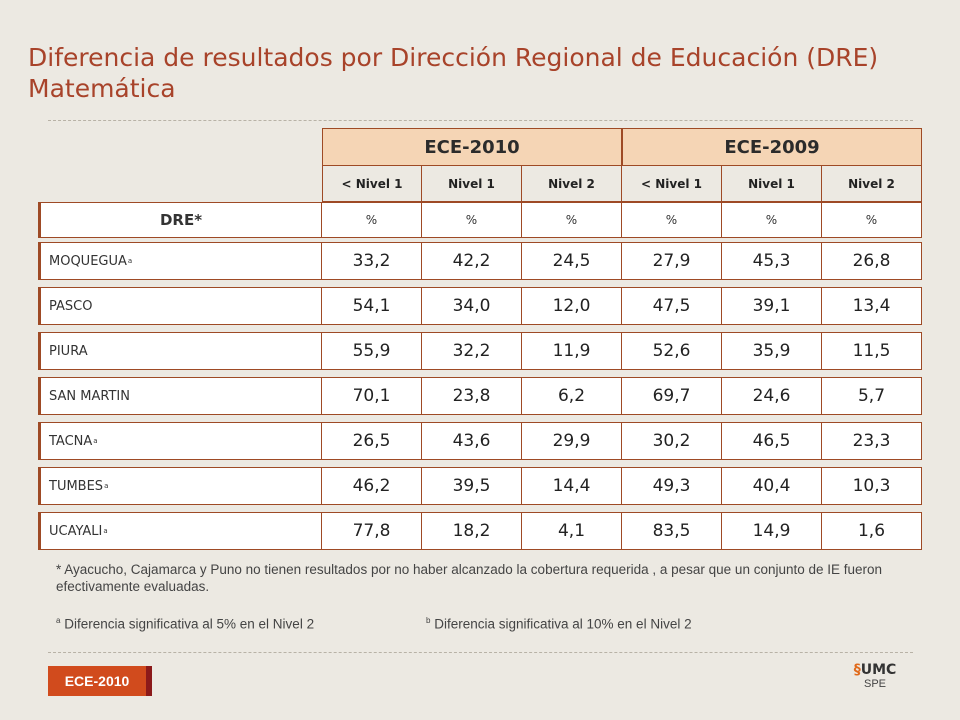  What do you see at coordinates (88, 261) in the screenshot?
I see `dre-name-text: MOQUEGUA` at bounding box center [88, 261].